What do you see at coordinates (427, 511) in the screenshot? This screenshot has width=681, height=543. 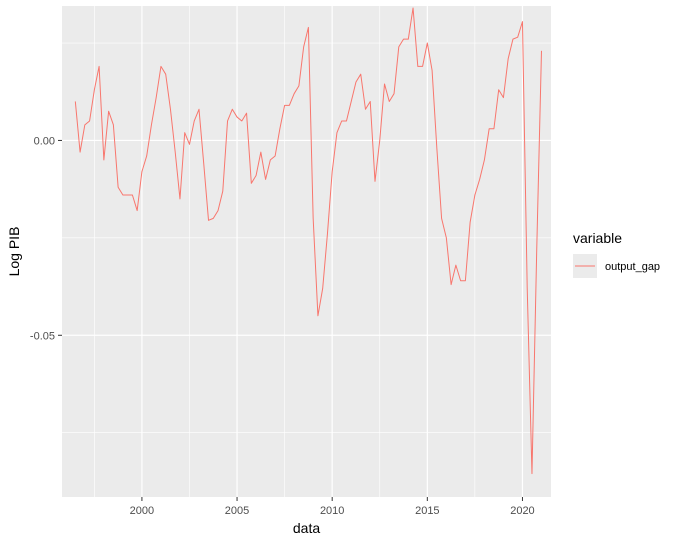 I see `x-tick-label: 2015` at bounding box center [427, 511].